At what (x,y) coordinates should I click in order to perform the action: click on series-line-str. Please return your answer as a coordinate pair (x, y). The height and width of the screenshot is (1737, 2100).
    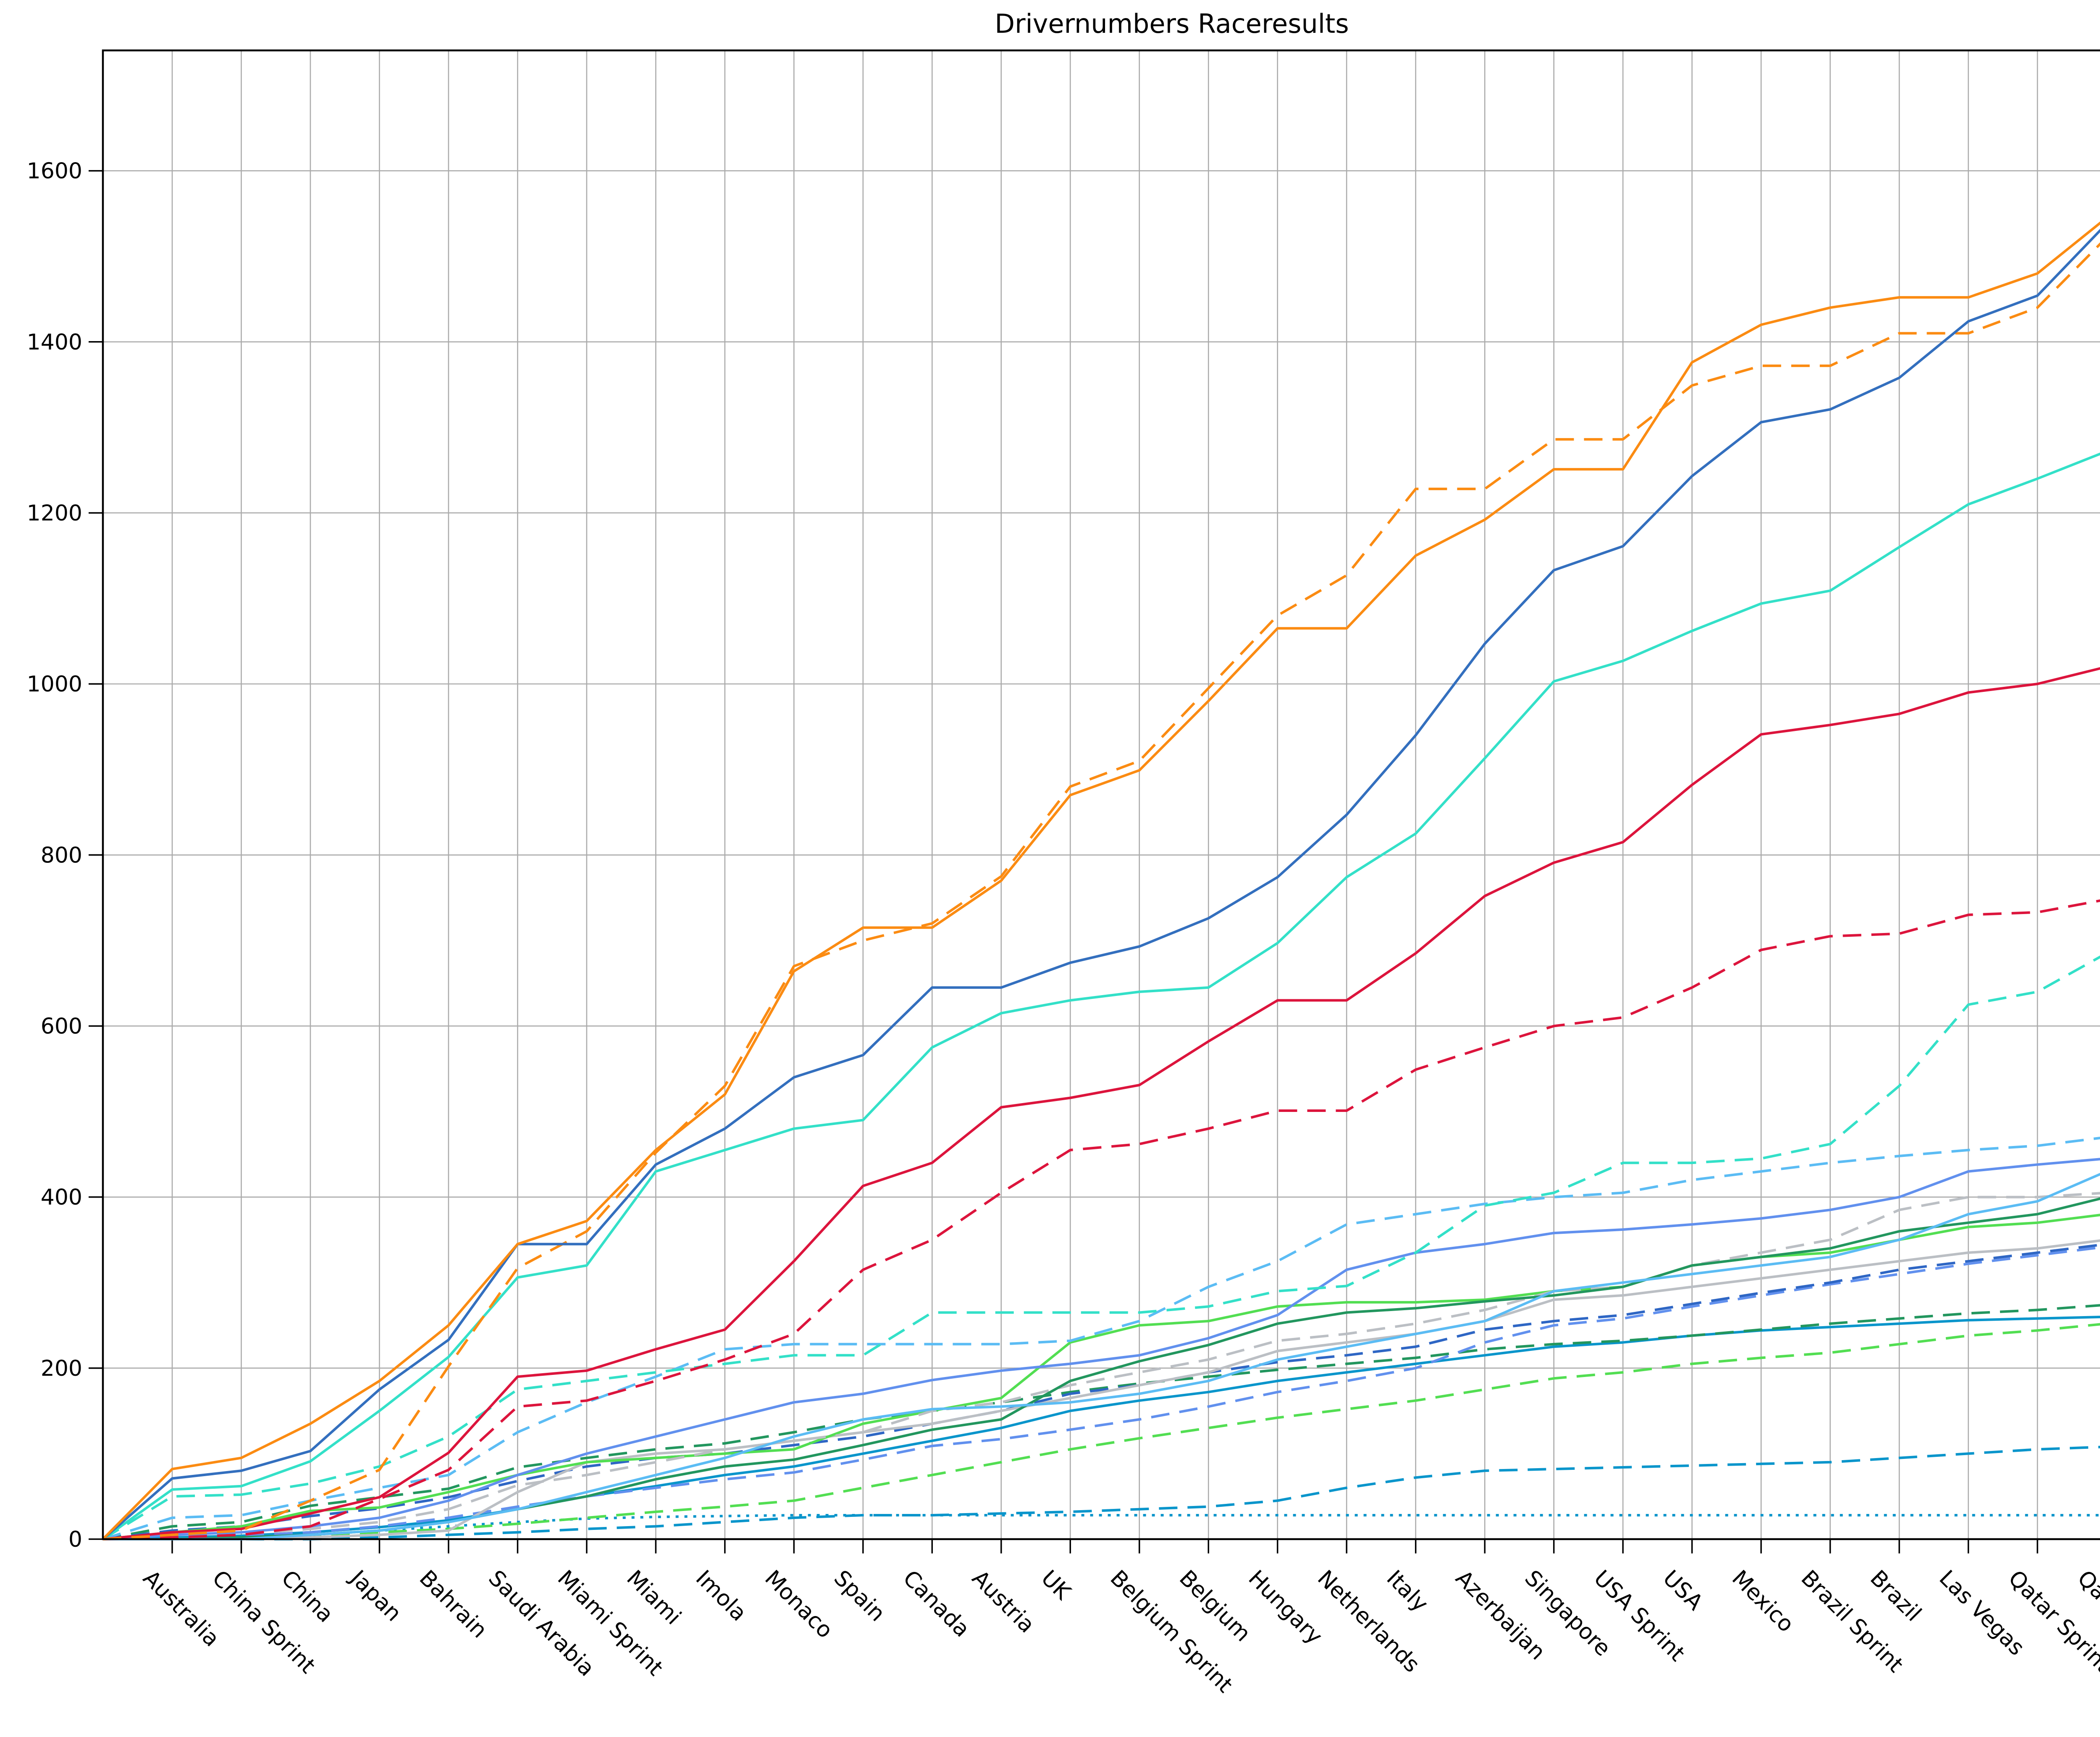
    Looking at the image, I should click on (1101, 1422).